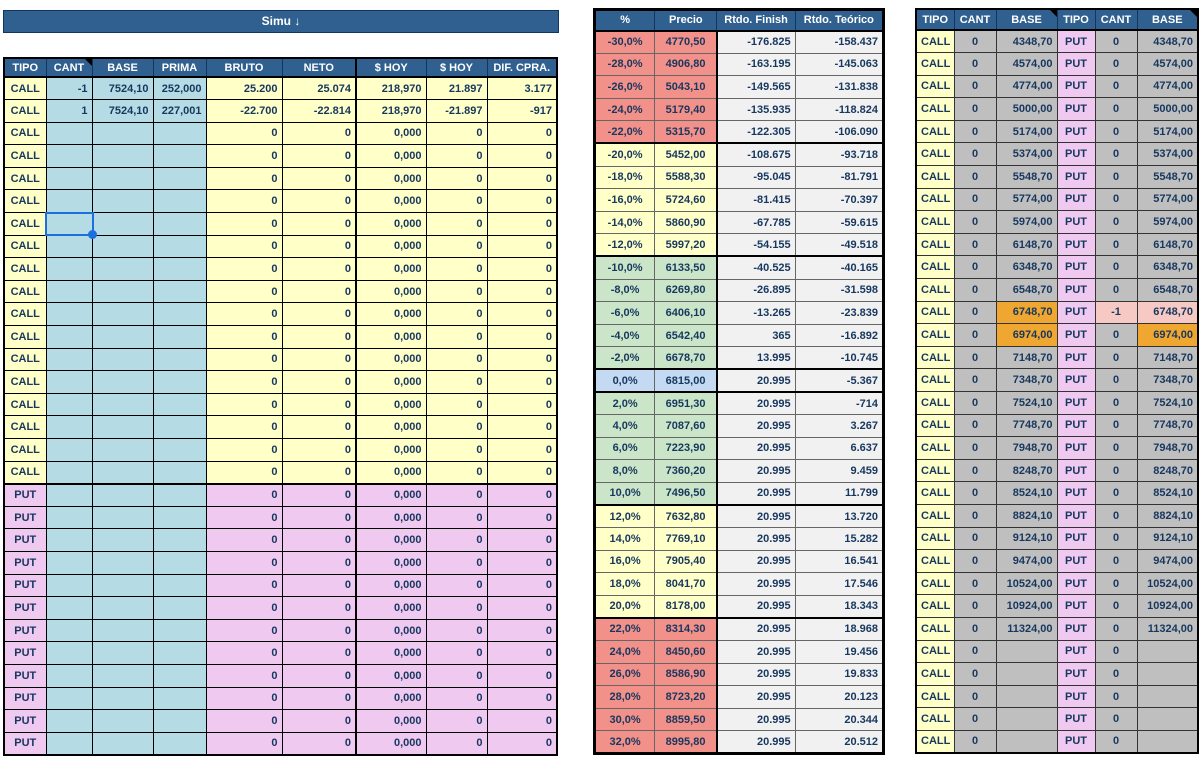  Describe the element at coordinates (624, 20) in the screenshot. I see `header-pct: %` at that location.